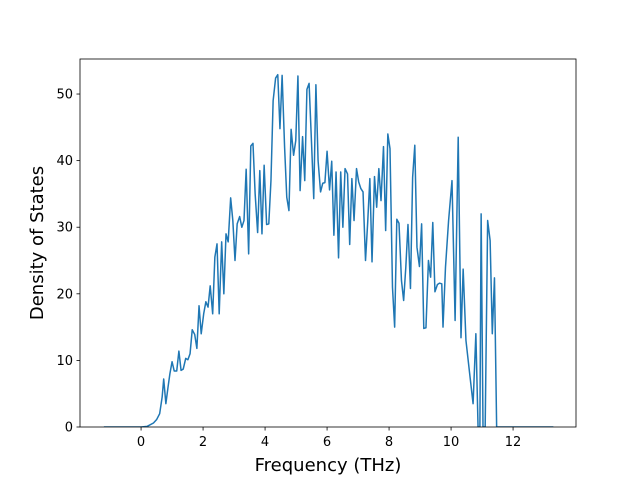 Image resolution: width=640 pixels, height=480 pixels. What do you see at coordinates (203, 442) in the screenshot?
I see `x-tick-label: 2` at bounding box center [203, 442].